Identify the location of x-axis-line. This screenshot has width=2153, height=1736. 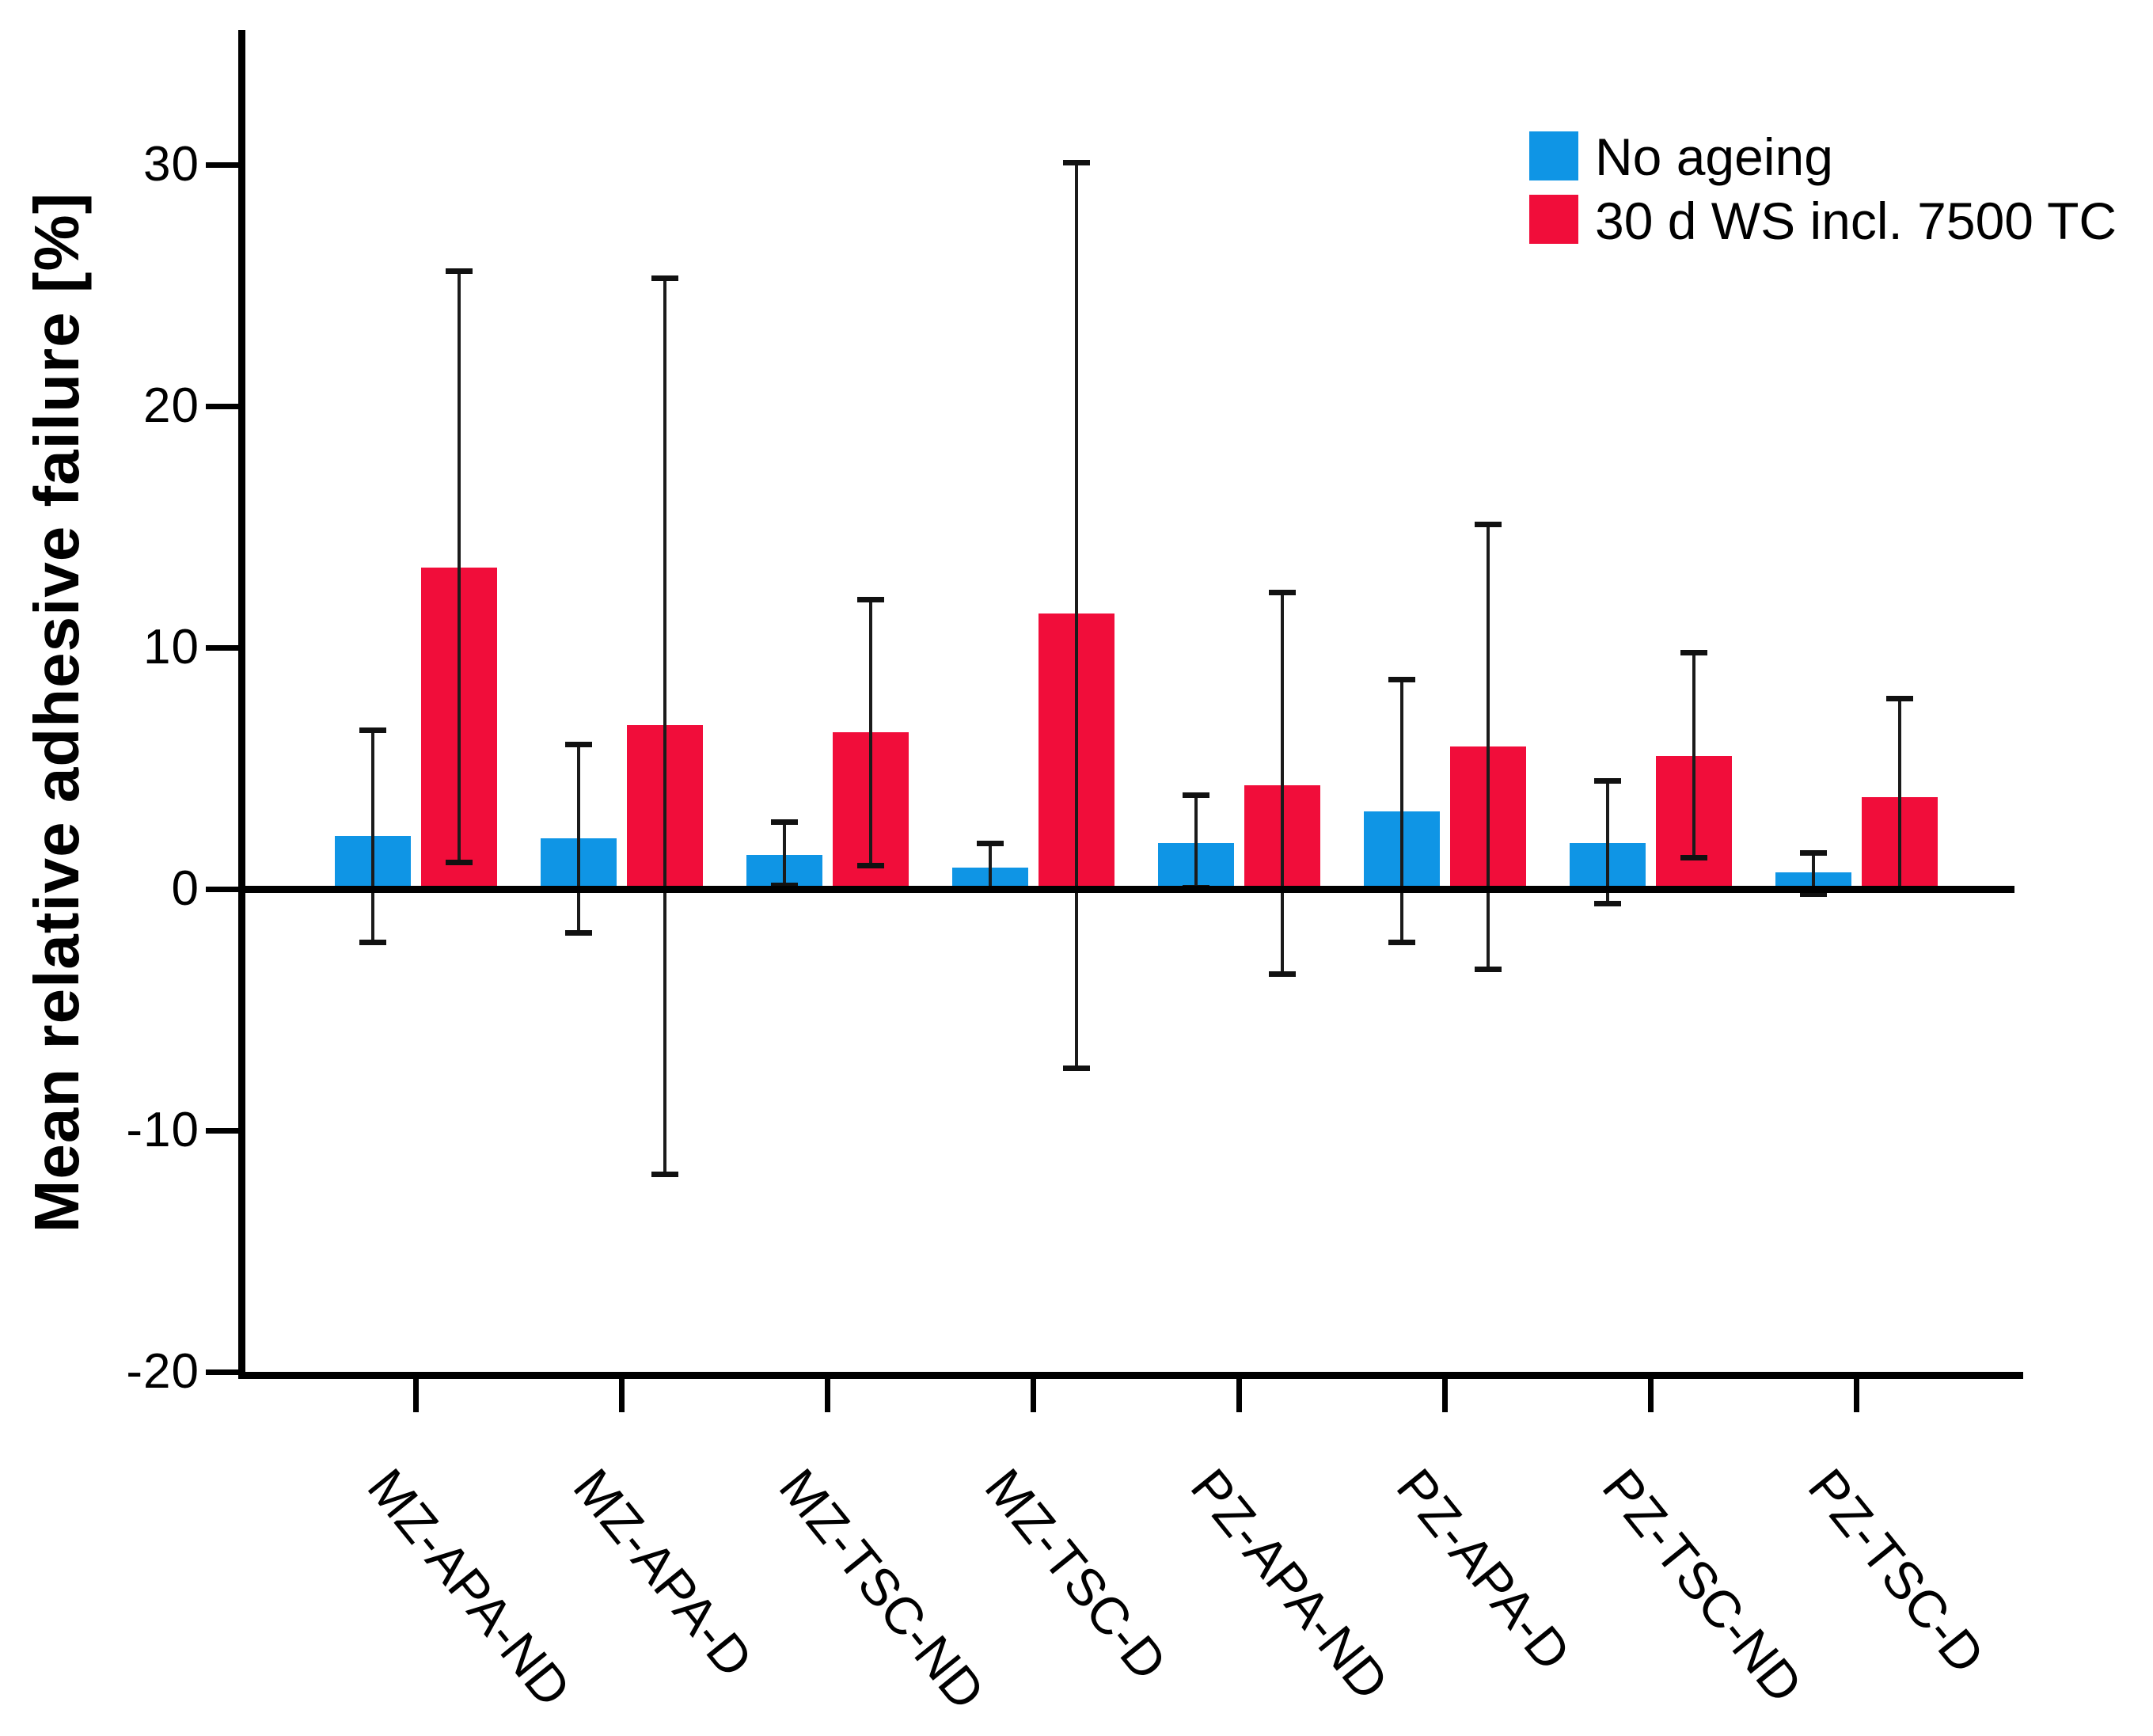
(1130, 1375).